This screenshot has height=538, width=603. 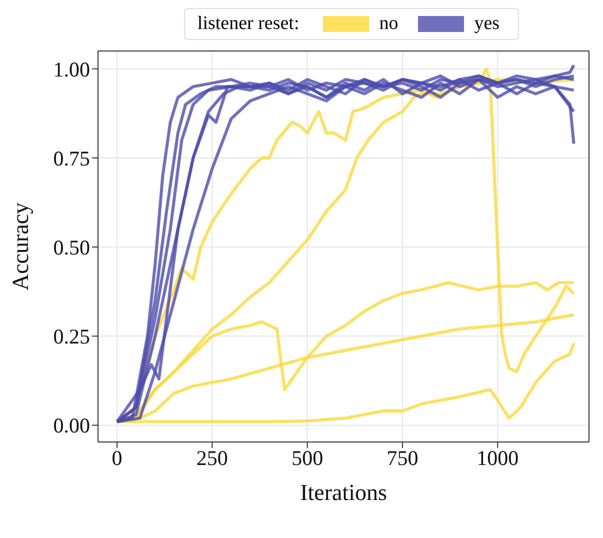 What do you see at coordinates (487, 24) in the screenshot?
I see `legend-label: yes` at bounding box center [487, 24].